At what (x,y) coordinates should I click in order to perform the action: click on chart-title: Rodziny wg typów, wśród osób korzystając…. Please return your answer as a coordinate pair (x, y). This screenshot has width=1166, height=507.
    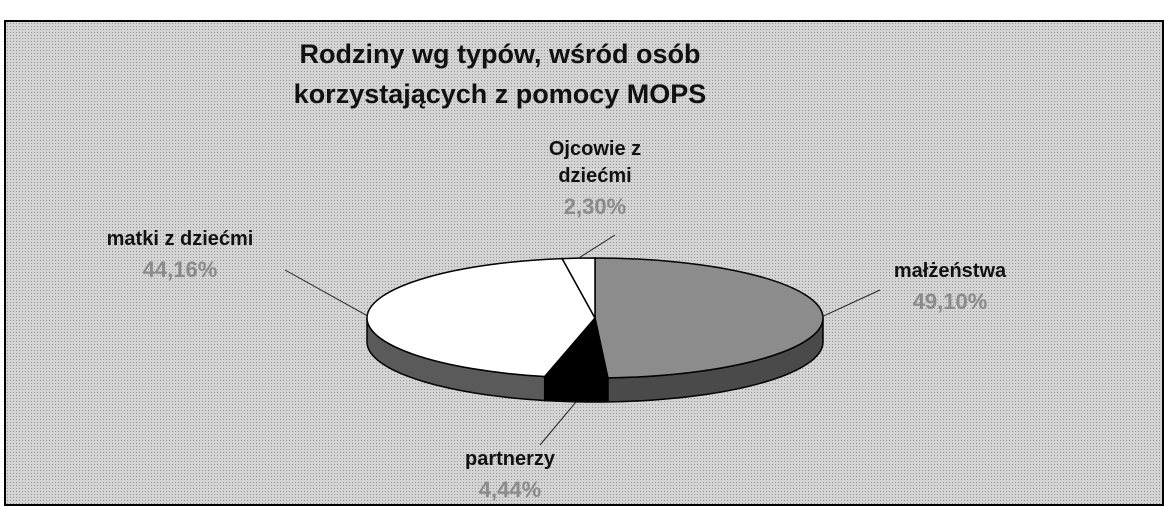
    Looking at the image, I should click on (500, 74).